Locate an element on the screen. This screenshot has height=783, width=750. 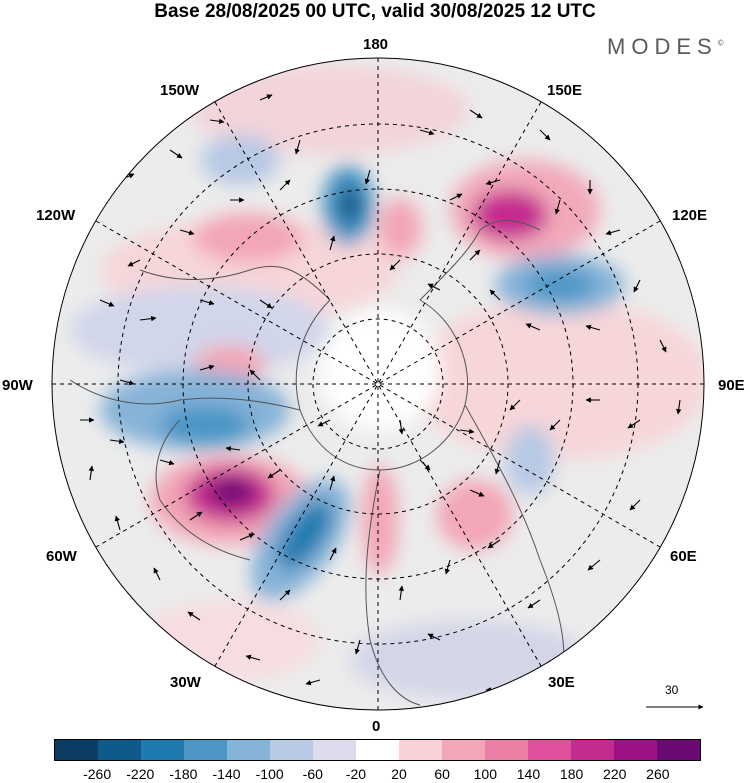
lon-label-150e: 150E is located at coordinates (565, 90).